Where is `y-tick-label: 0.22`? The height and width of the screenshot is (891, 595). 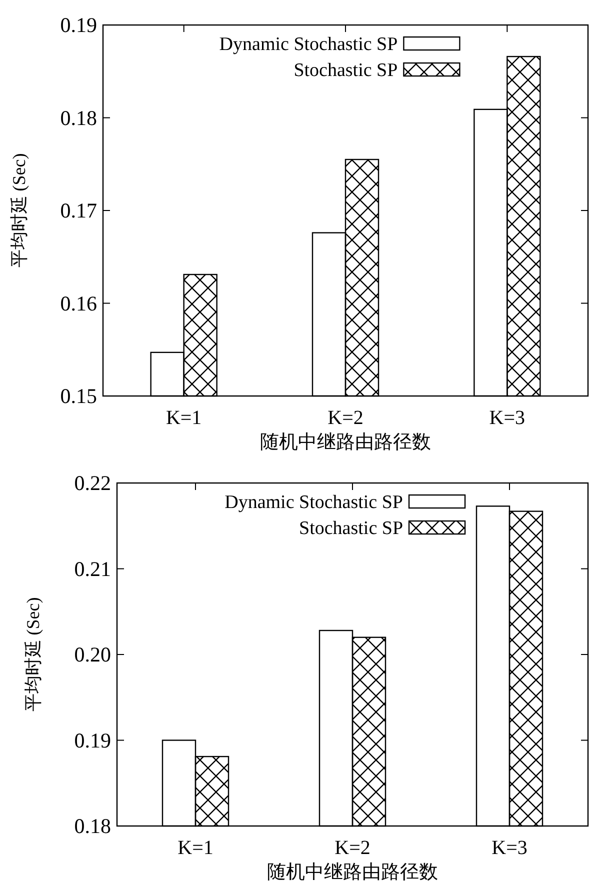 y-tick-label: 0.22 is located at coordinates (92, 483).